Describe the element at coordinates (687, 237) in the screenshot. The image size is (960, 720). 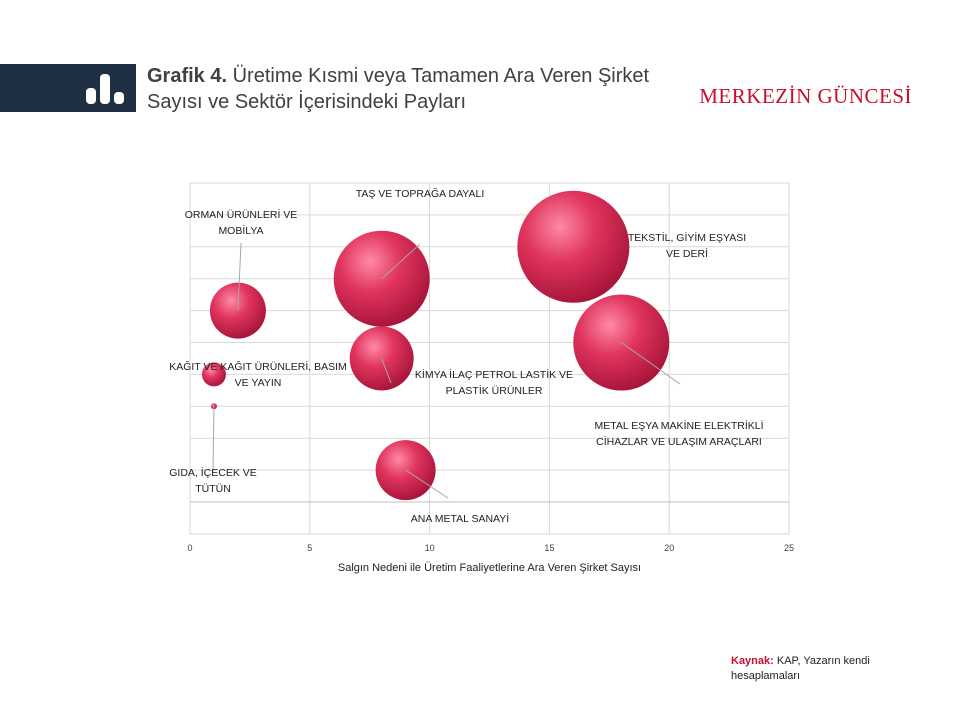
I see `bubble-label: TEKSTİL, GİYİM EŞYASI` at that location.